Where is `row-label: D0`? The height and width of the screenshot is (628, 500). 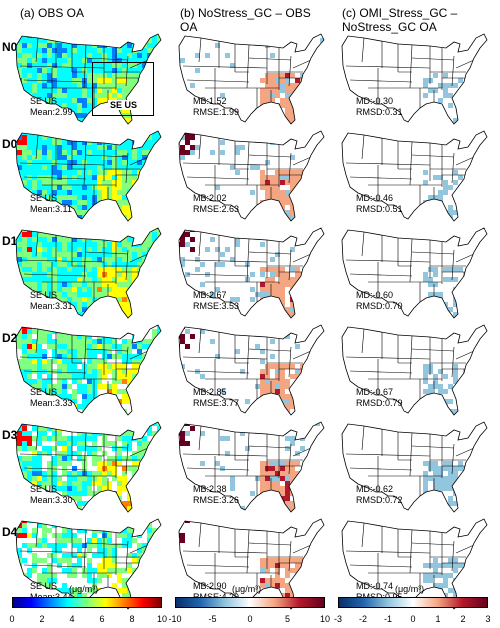
row-label: D0 is located at coordinates (10, 144).